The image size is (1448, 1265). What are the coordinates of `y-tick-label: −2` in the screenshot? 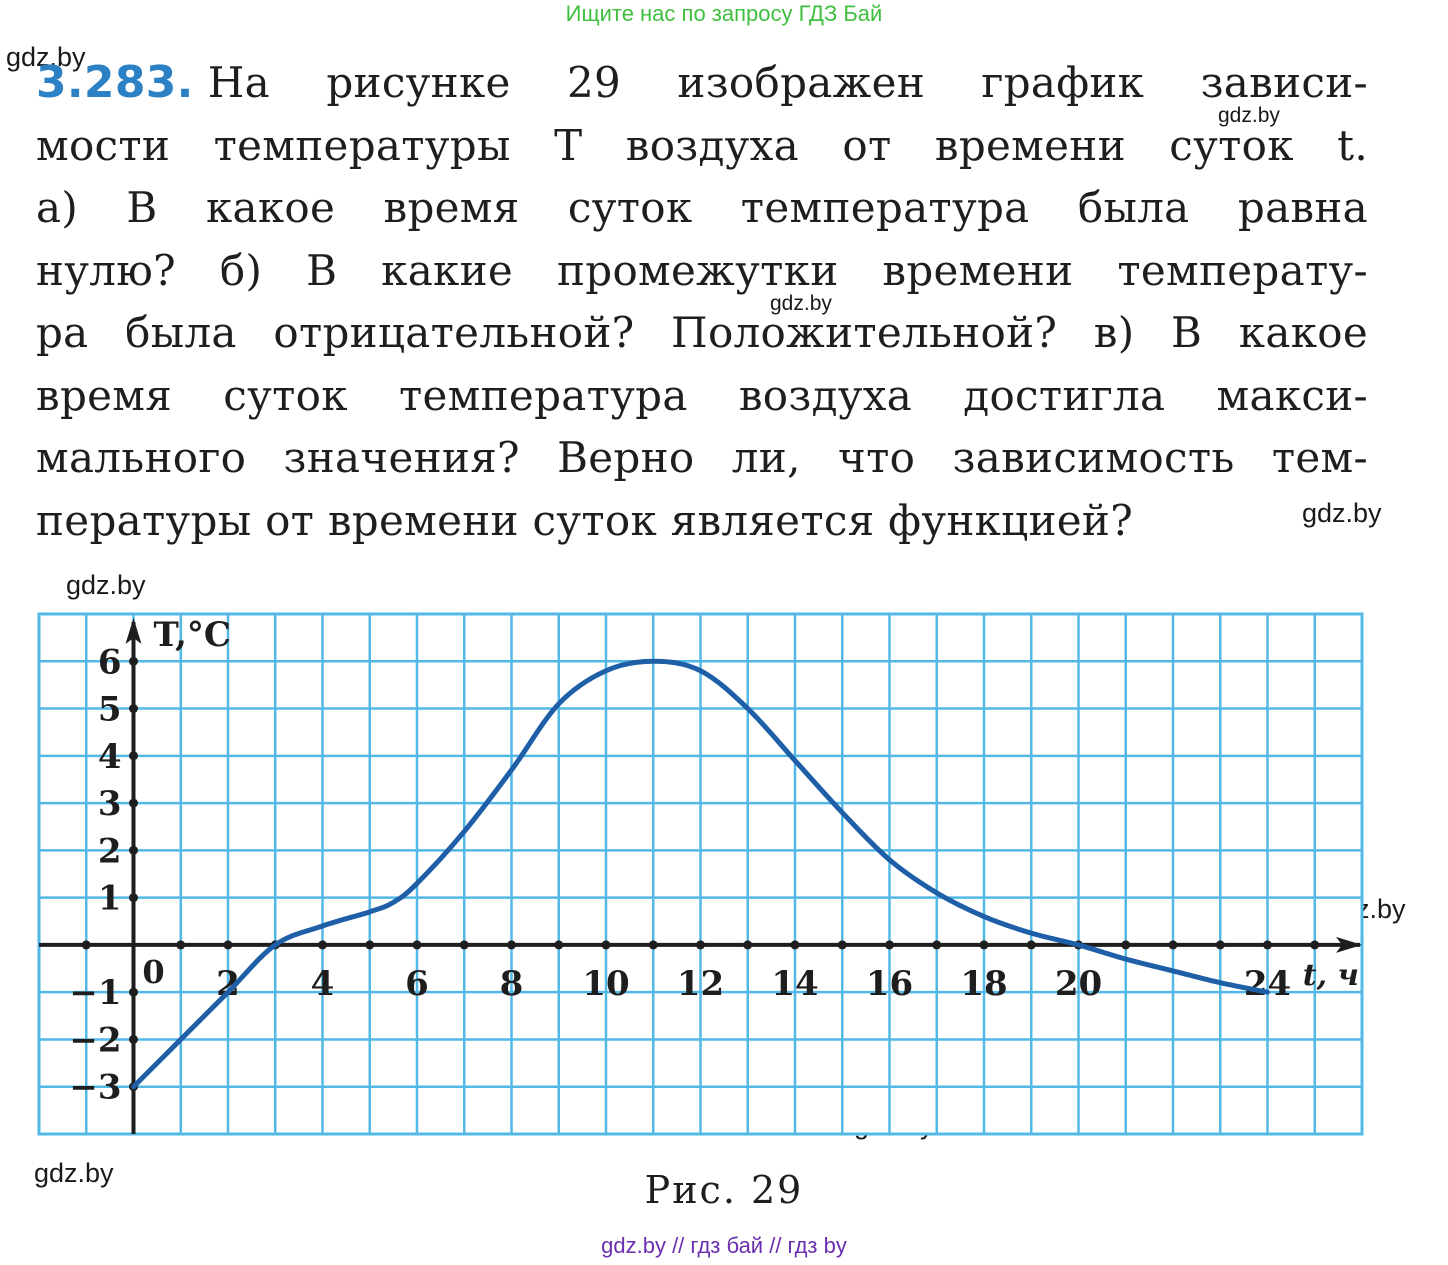 It's located at (95, 1040).